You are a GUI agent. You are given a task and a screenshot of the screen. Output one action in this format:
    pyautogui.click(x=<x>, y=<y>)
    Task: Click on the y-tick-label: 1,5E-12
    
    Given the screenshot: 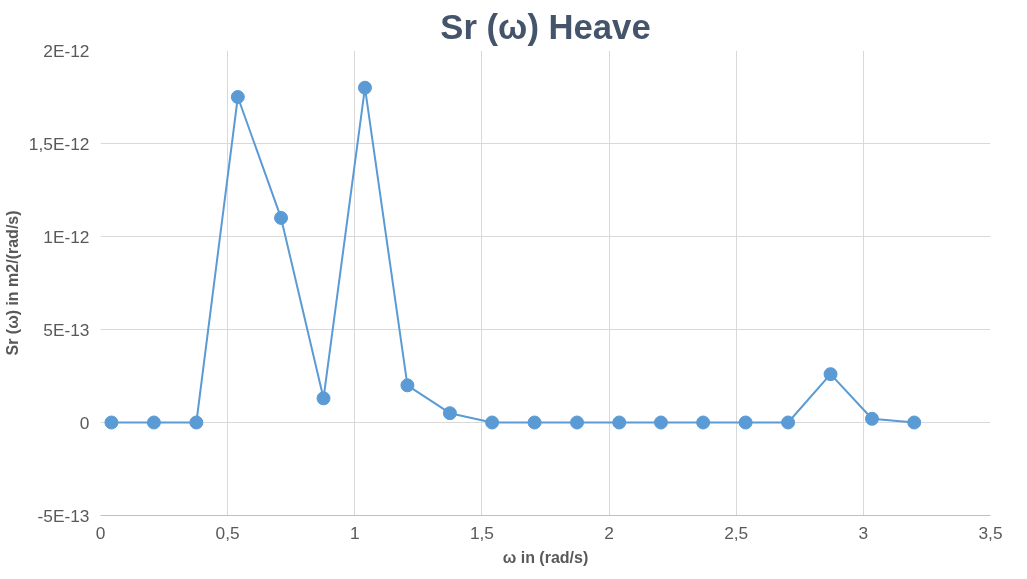 What is the action you would take?
    pyautogui.click(x=59, y=143)
    